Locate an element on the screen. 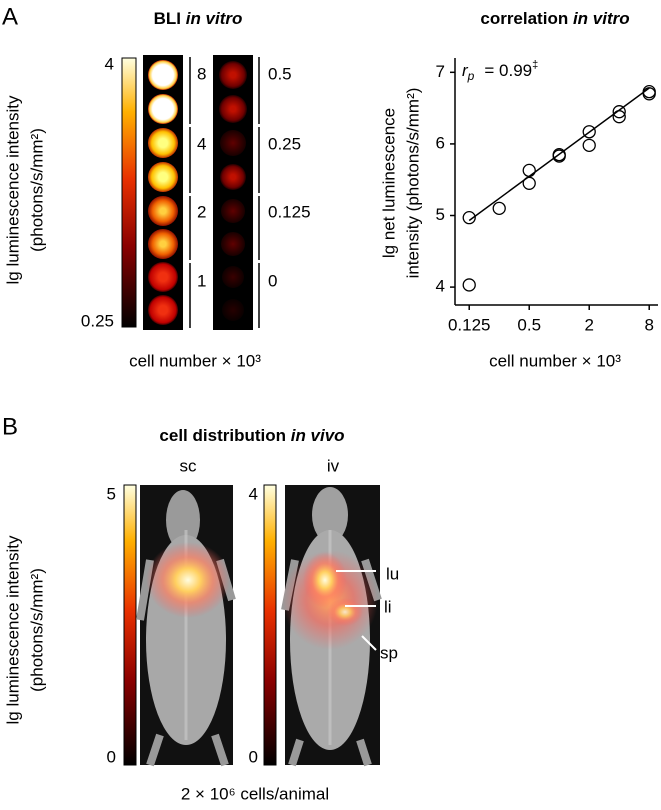  y-label: lg net luminescence is located at coordinates (388, 183).